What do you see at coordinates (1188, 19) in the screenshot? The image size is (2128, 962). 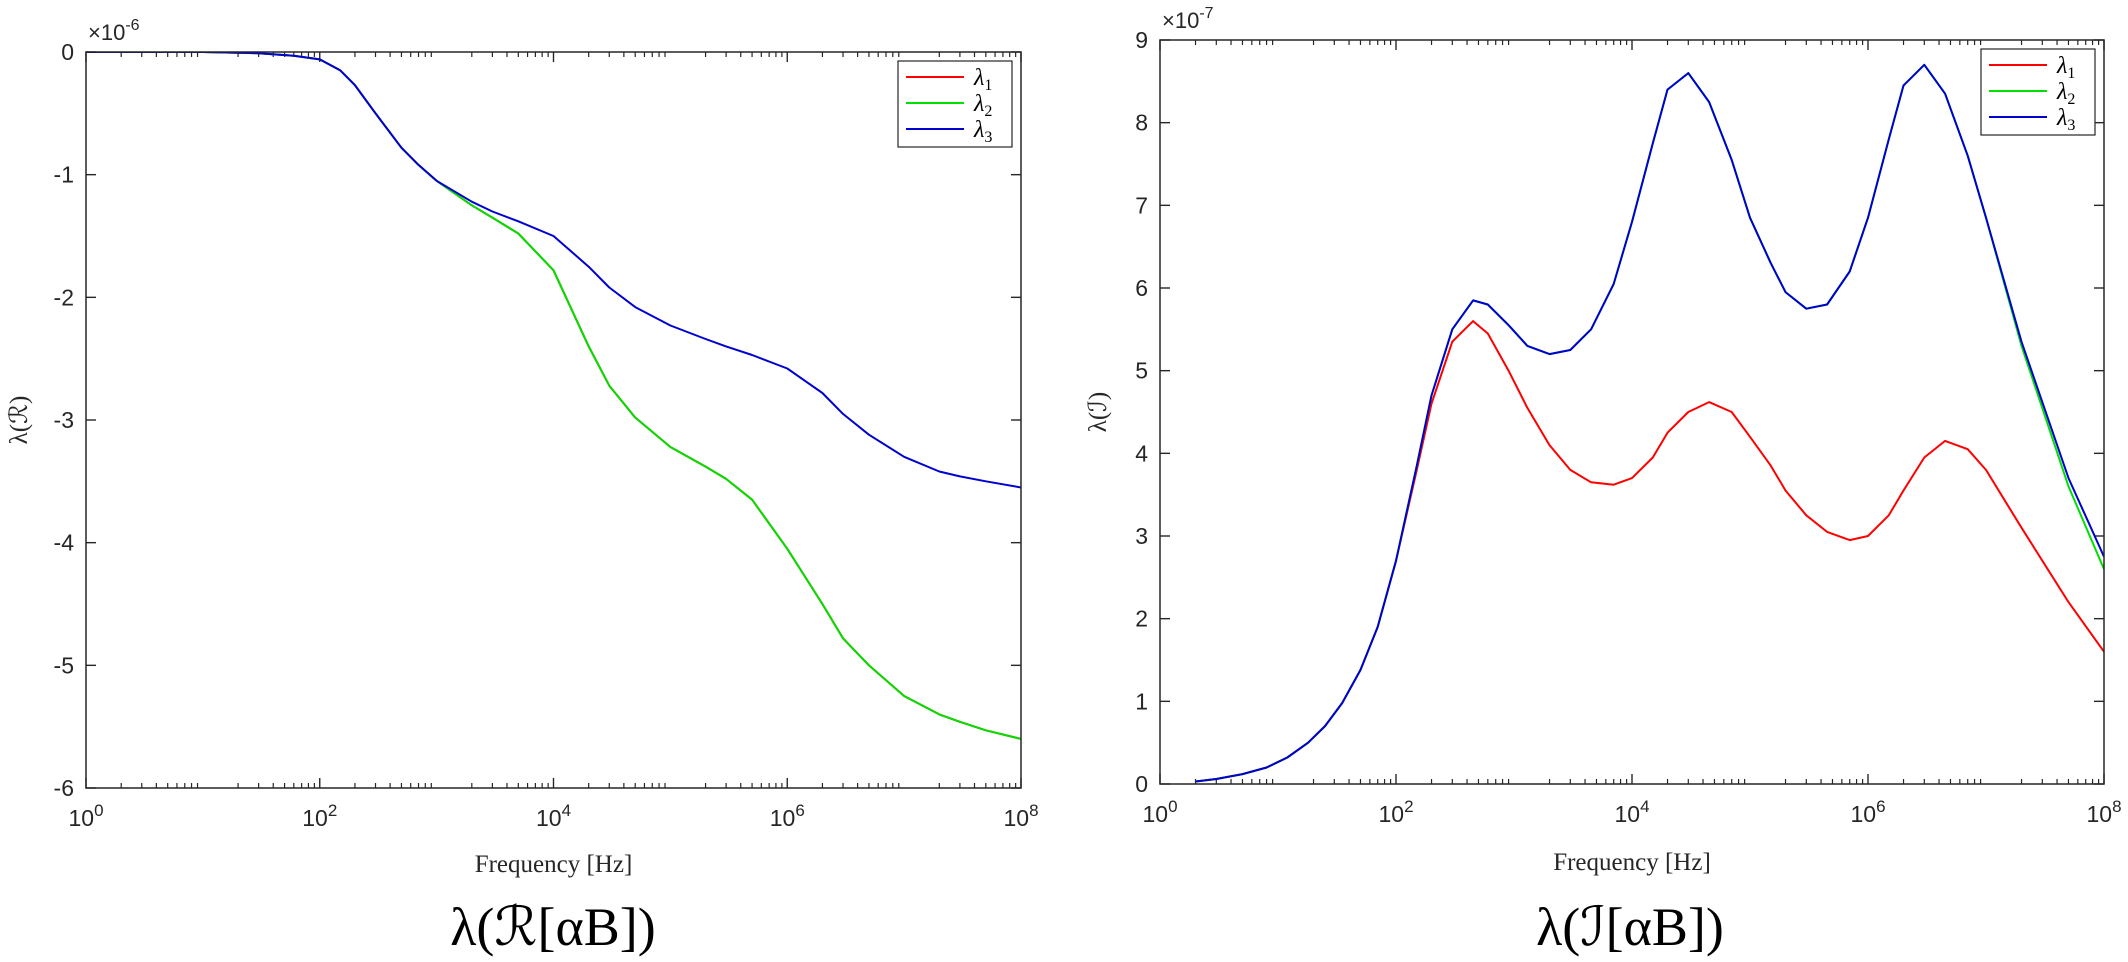 I see `y-multiplier: ×10⁻⁷` at bounding box center [1188, 19].